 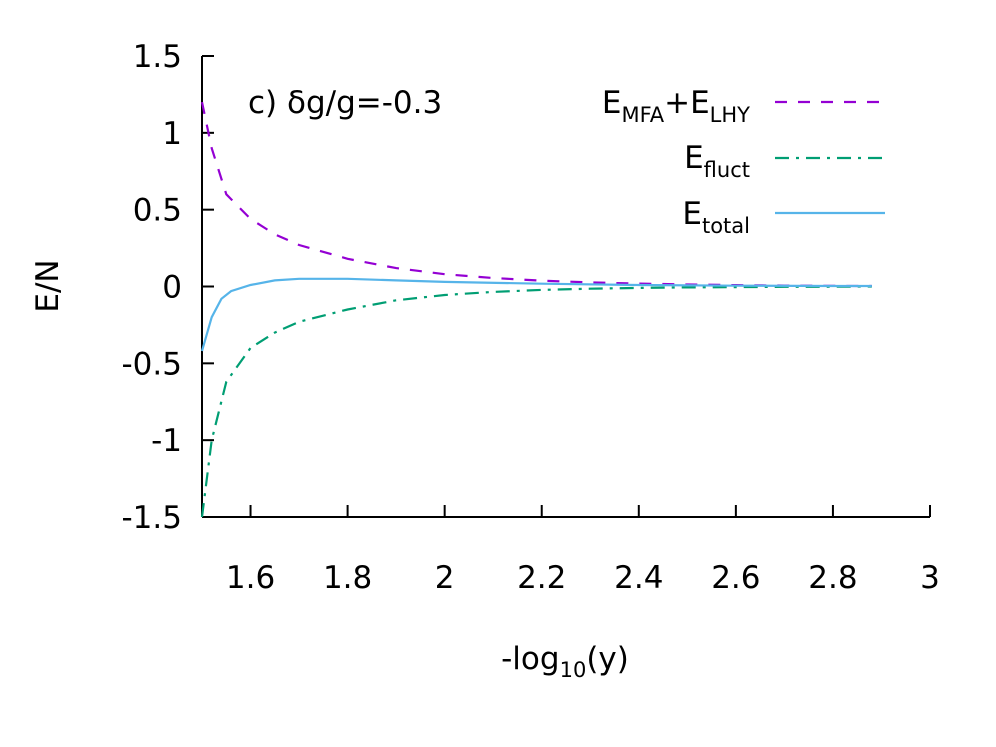 I want to click on legend-label-total: Etotal, so click(x=716, y=217).